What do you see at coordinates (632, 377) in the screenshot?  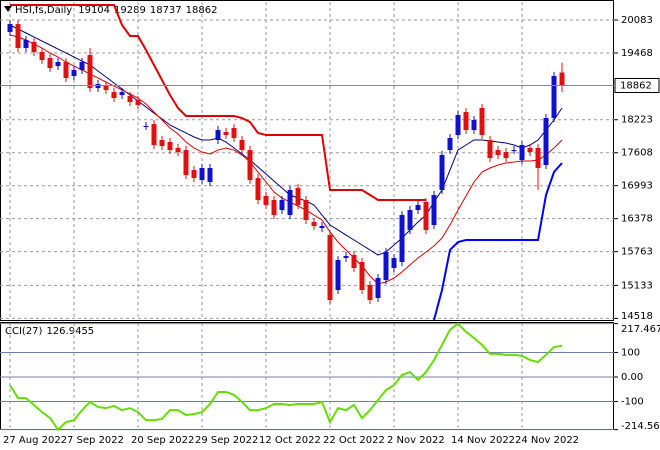 I see `y-tick-label: 0.00` at bounding box center [632, 377].